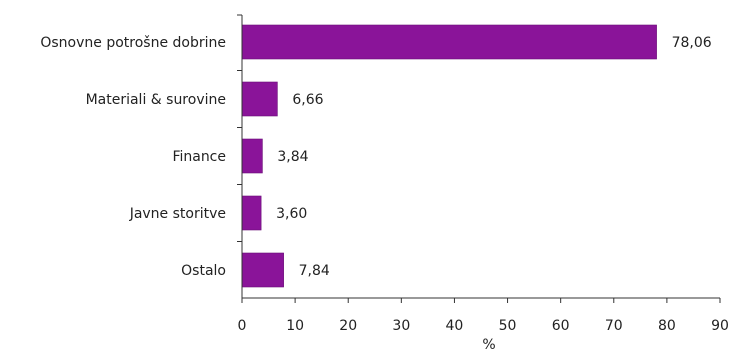 Image resolution: width=731 pixels, height=352 pixels. Describe the element at coordinates (177, 214) in the screenshot. I see `category-label-3: Javne storitve` at that location.